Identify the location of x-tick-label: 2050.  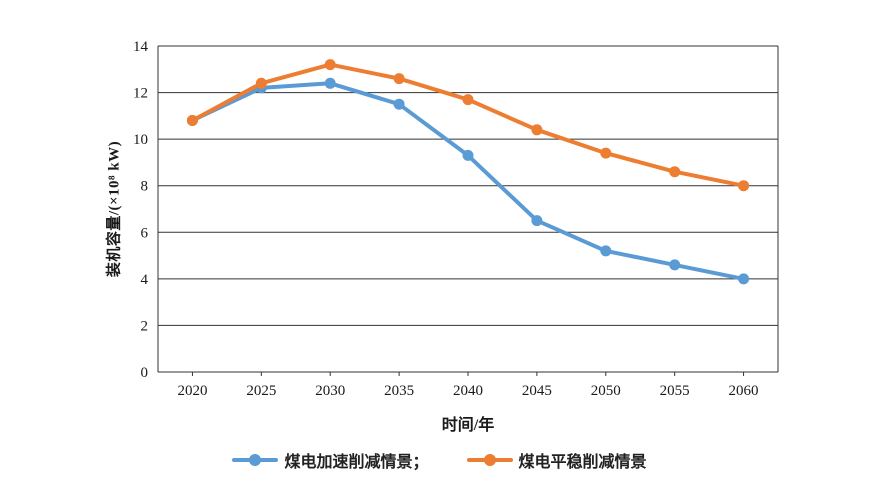
(606, 391).